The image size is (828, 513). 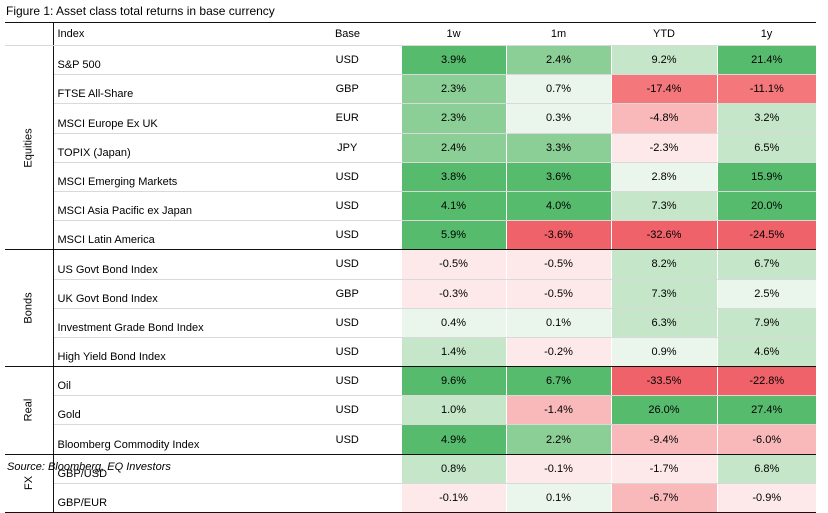 What do you see at coordinates (766, 323) in the screenshot?
I see `value-cell-1y: 7.9%` at bounding box center [766, 323].